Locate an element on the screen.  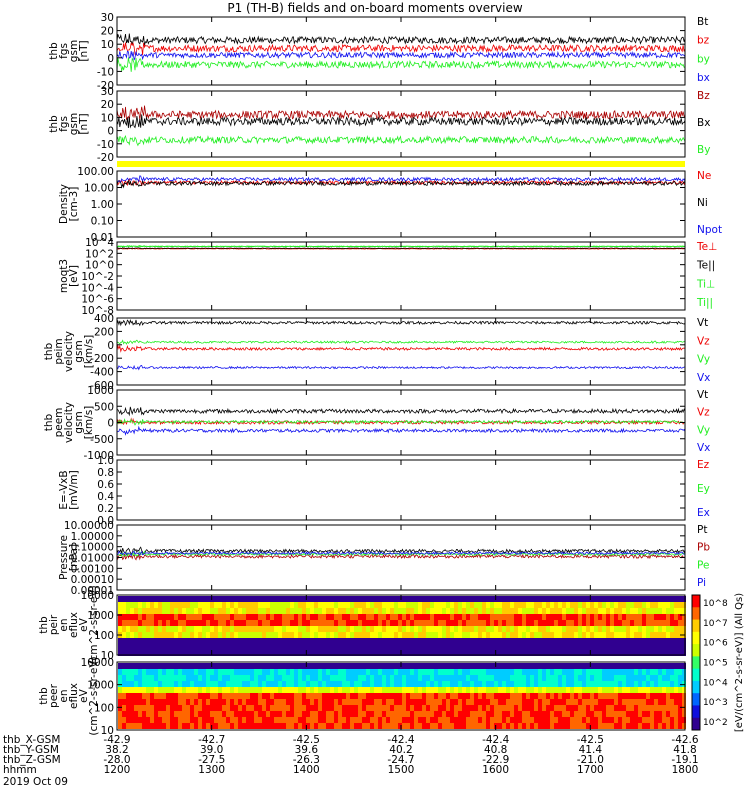
legend-entry: Vt is located at coordinates (702, 323).